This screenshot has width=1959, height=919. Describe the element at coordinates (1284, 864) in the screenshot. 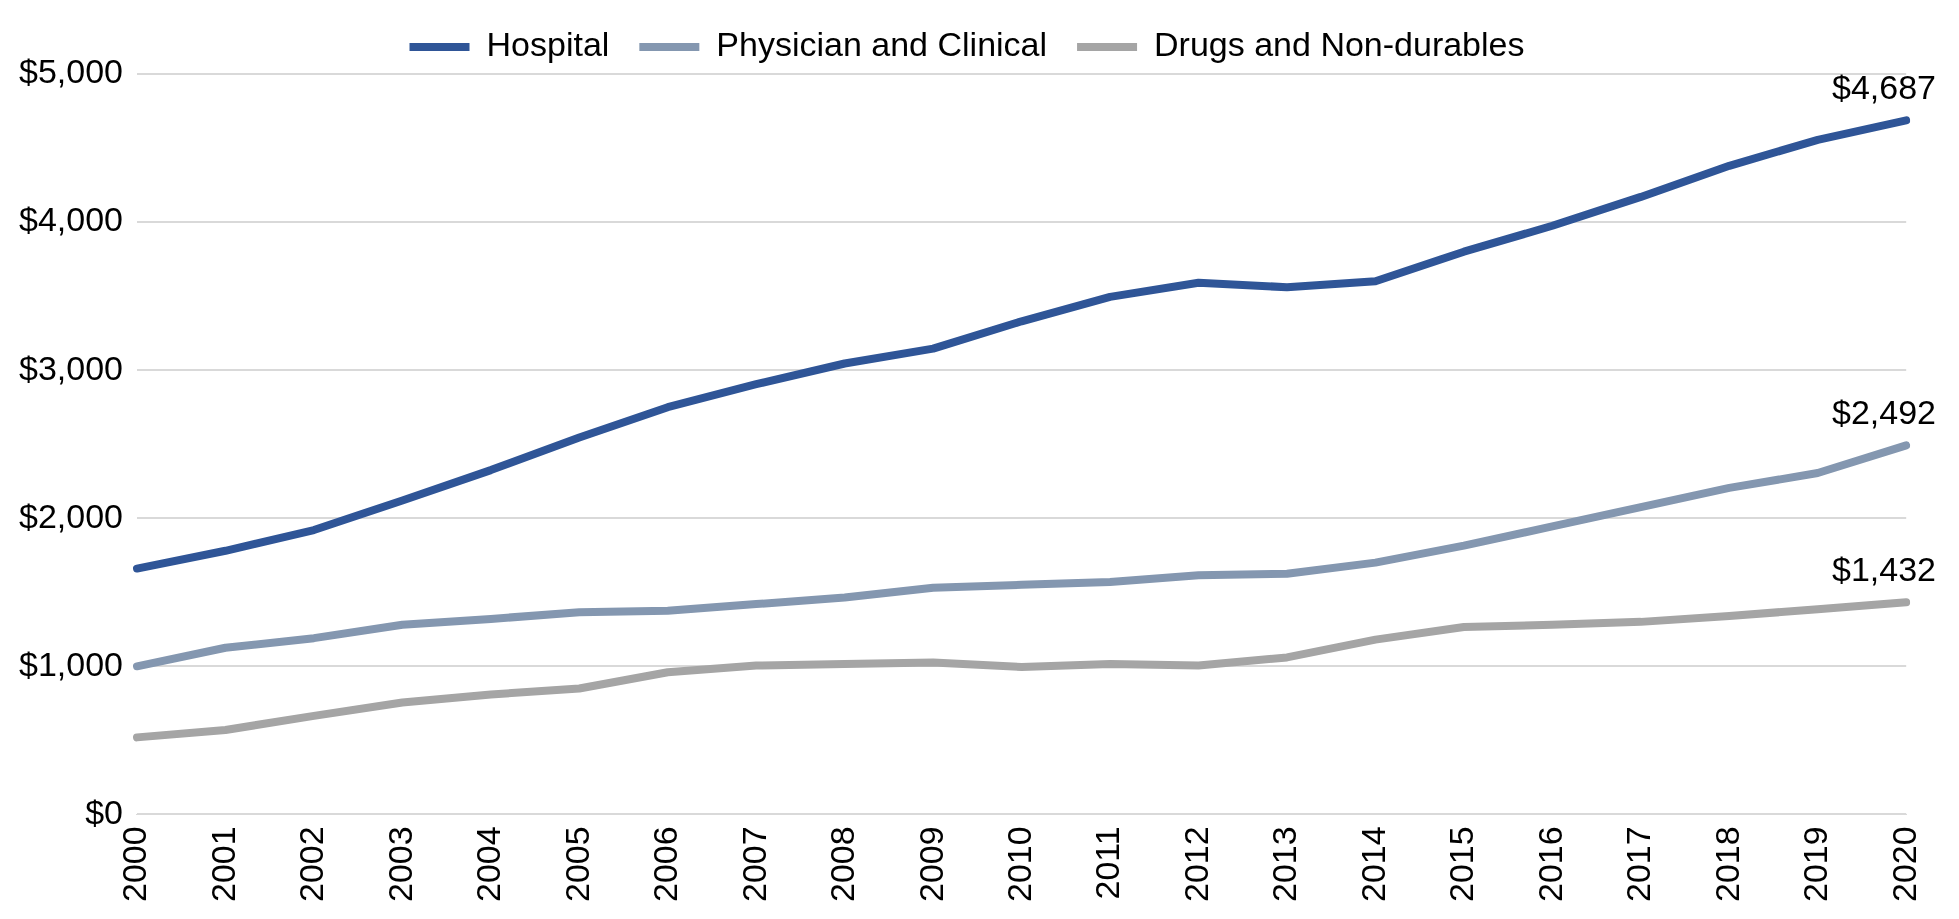

I see `x-tick-label: 2013` at that location.